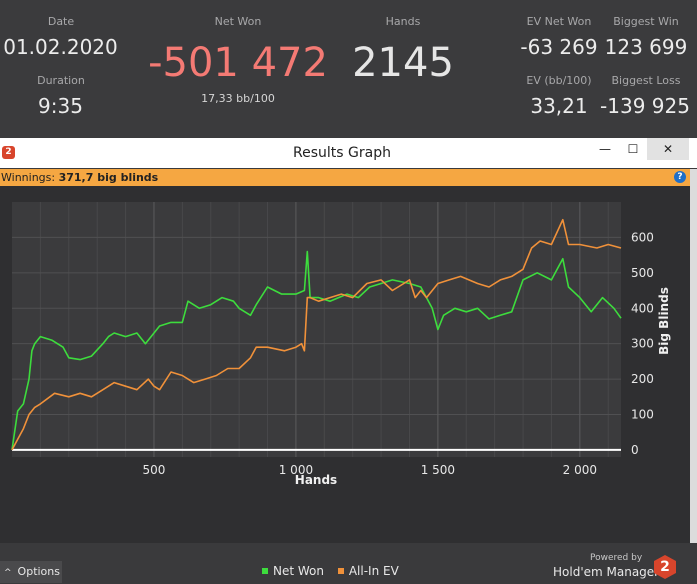 Image resolution: width=697 pixels, height=584 pixels. Describe the element at coordinates (664, 321) in the screenshot. I see `y-axis-label: Big Blinds` at that location.